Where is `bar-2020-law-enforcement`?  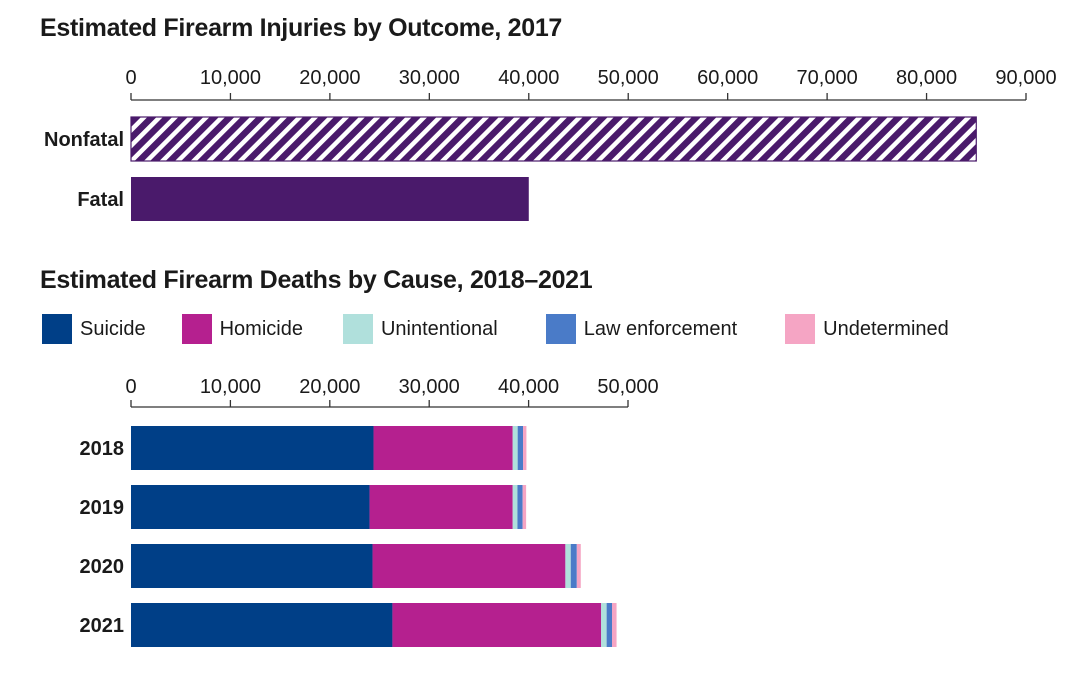
bar-2020-law-enforcement is located at coordinates (573, 566).